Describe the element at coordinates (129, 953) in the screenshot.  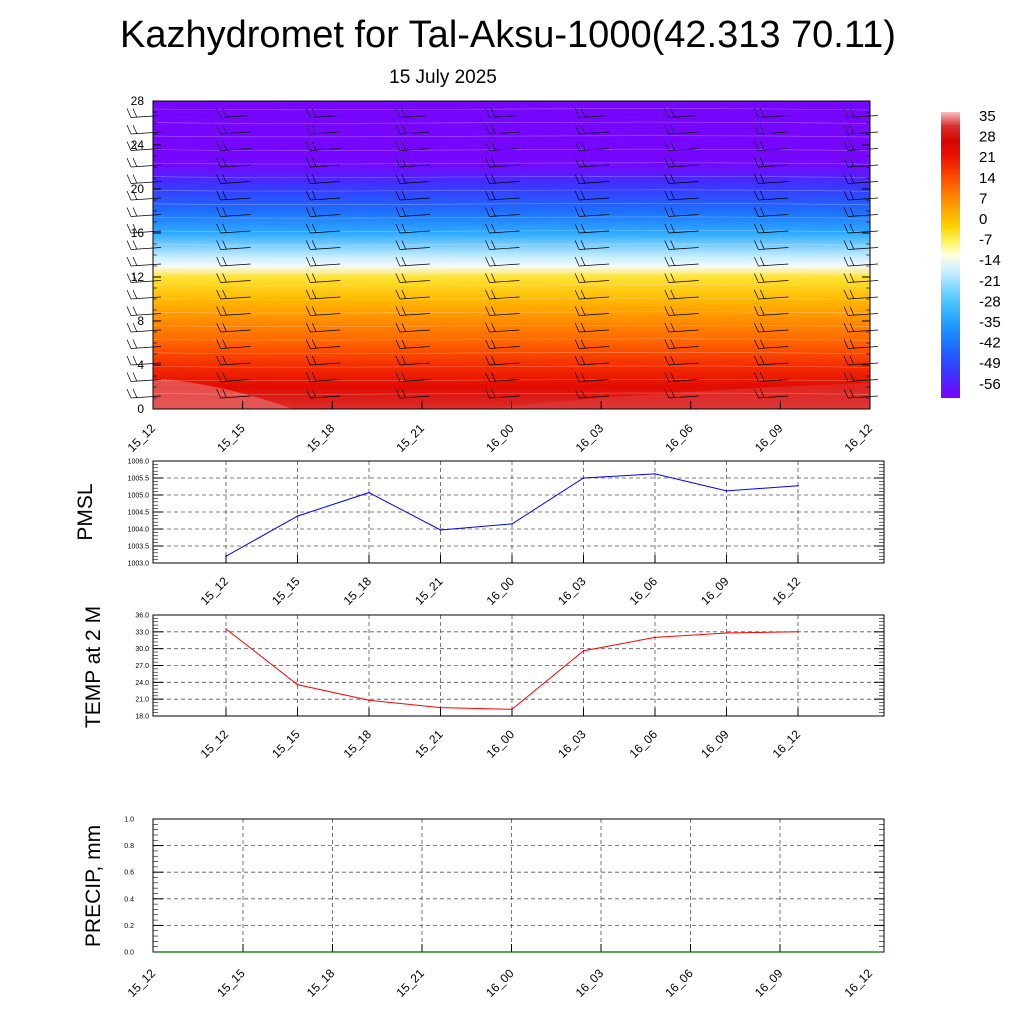
I see `y-tick-label: 0.0` at that location.